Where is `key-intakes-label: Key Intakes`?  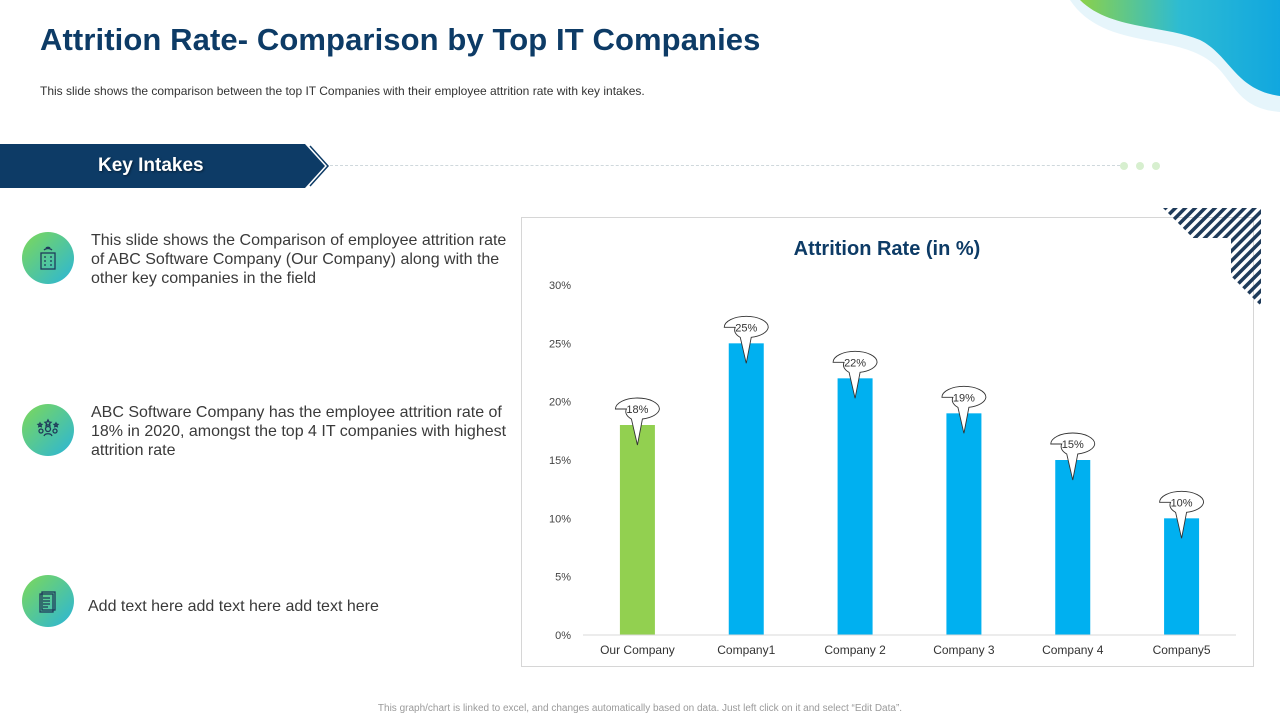 key-intakes-label: Key Intakes is located at coordinates (151, 165).